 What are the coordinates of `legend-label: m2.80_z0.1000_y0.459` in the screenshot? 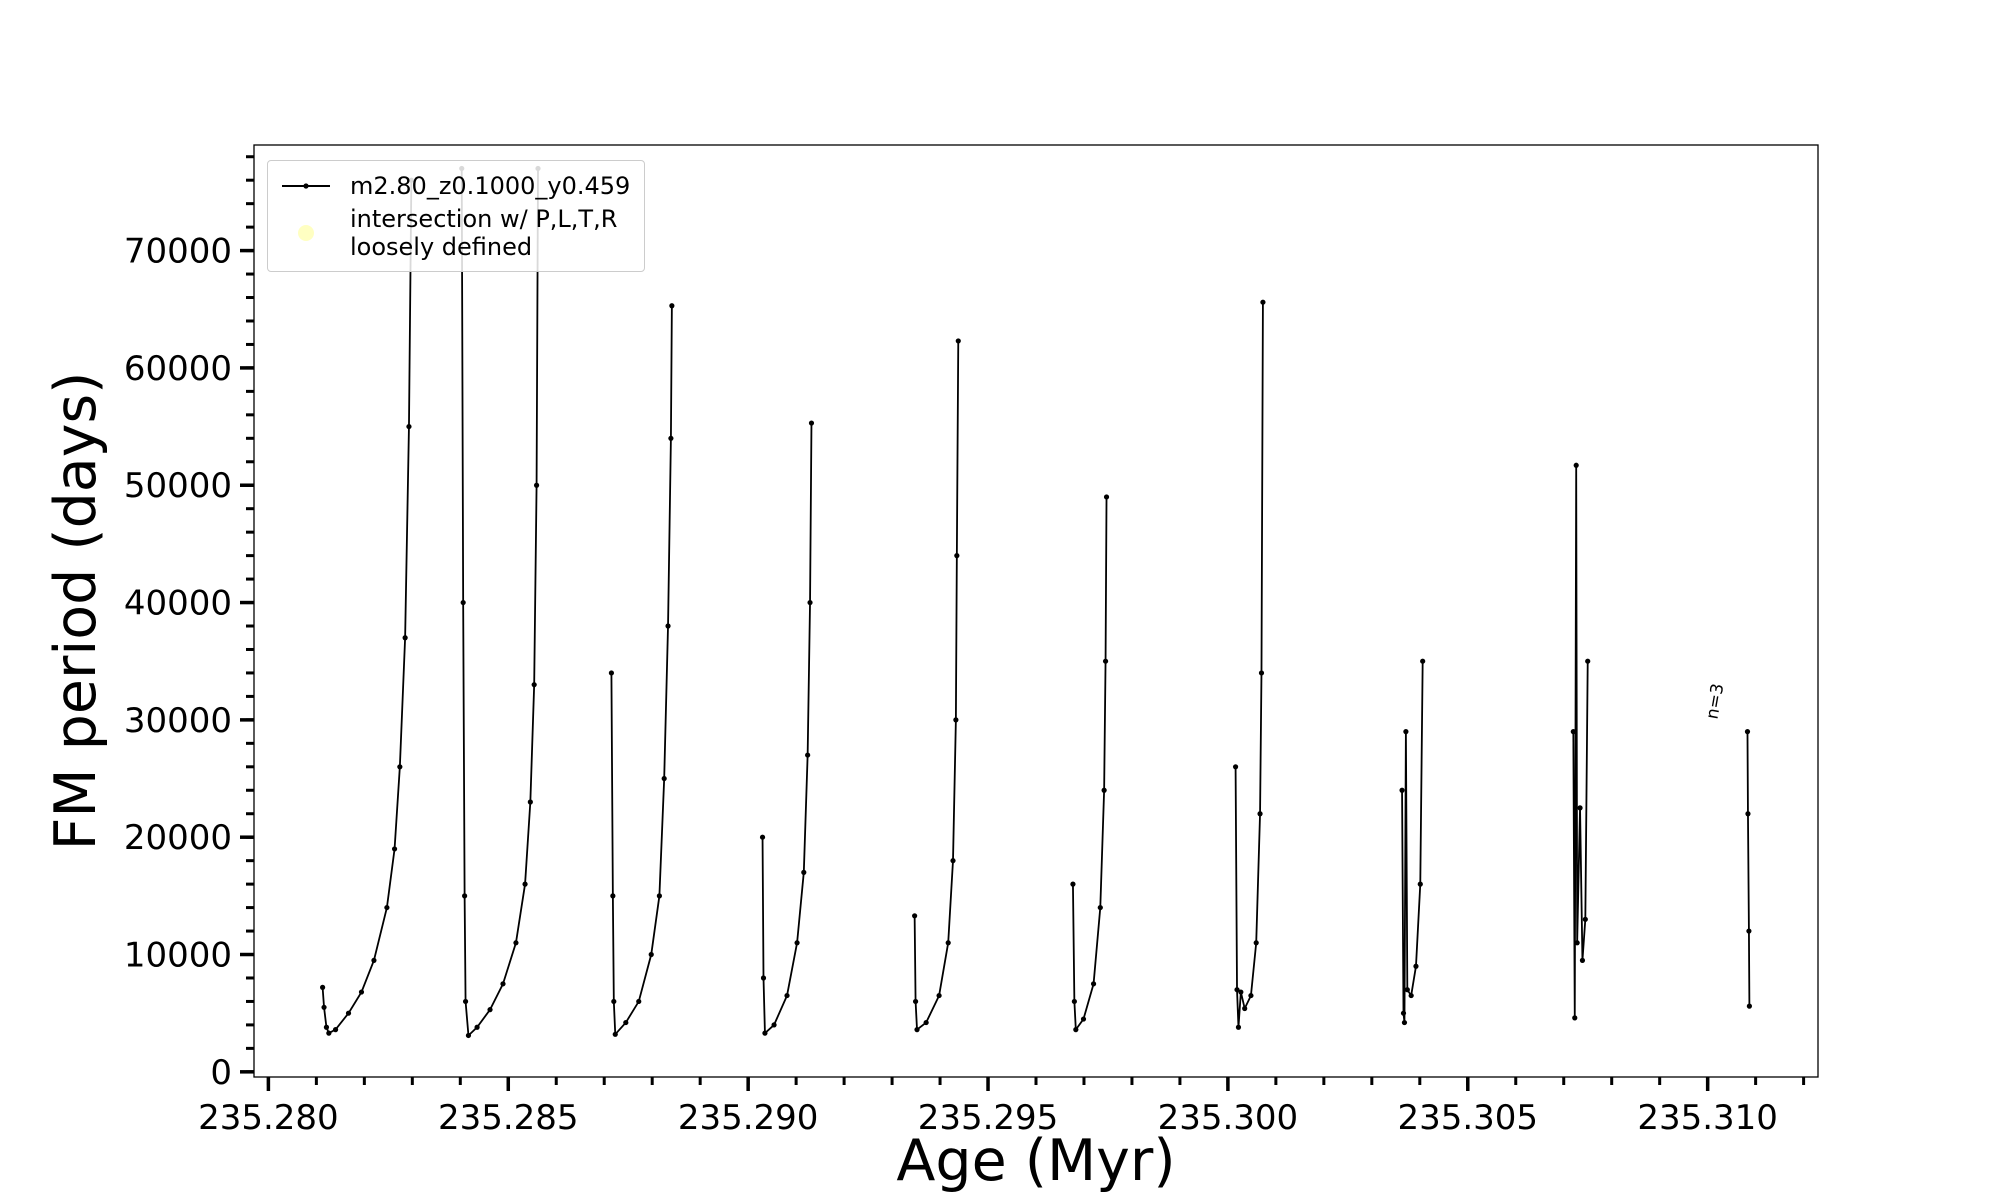 It's located at (490, 186).